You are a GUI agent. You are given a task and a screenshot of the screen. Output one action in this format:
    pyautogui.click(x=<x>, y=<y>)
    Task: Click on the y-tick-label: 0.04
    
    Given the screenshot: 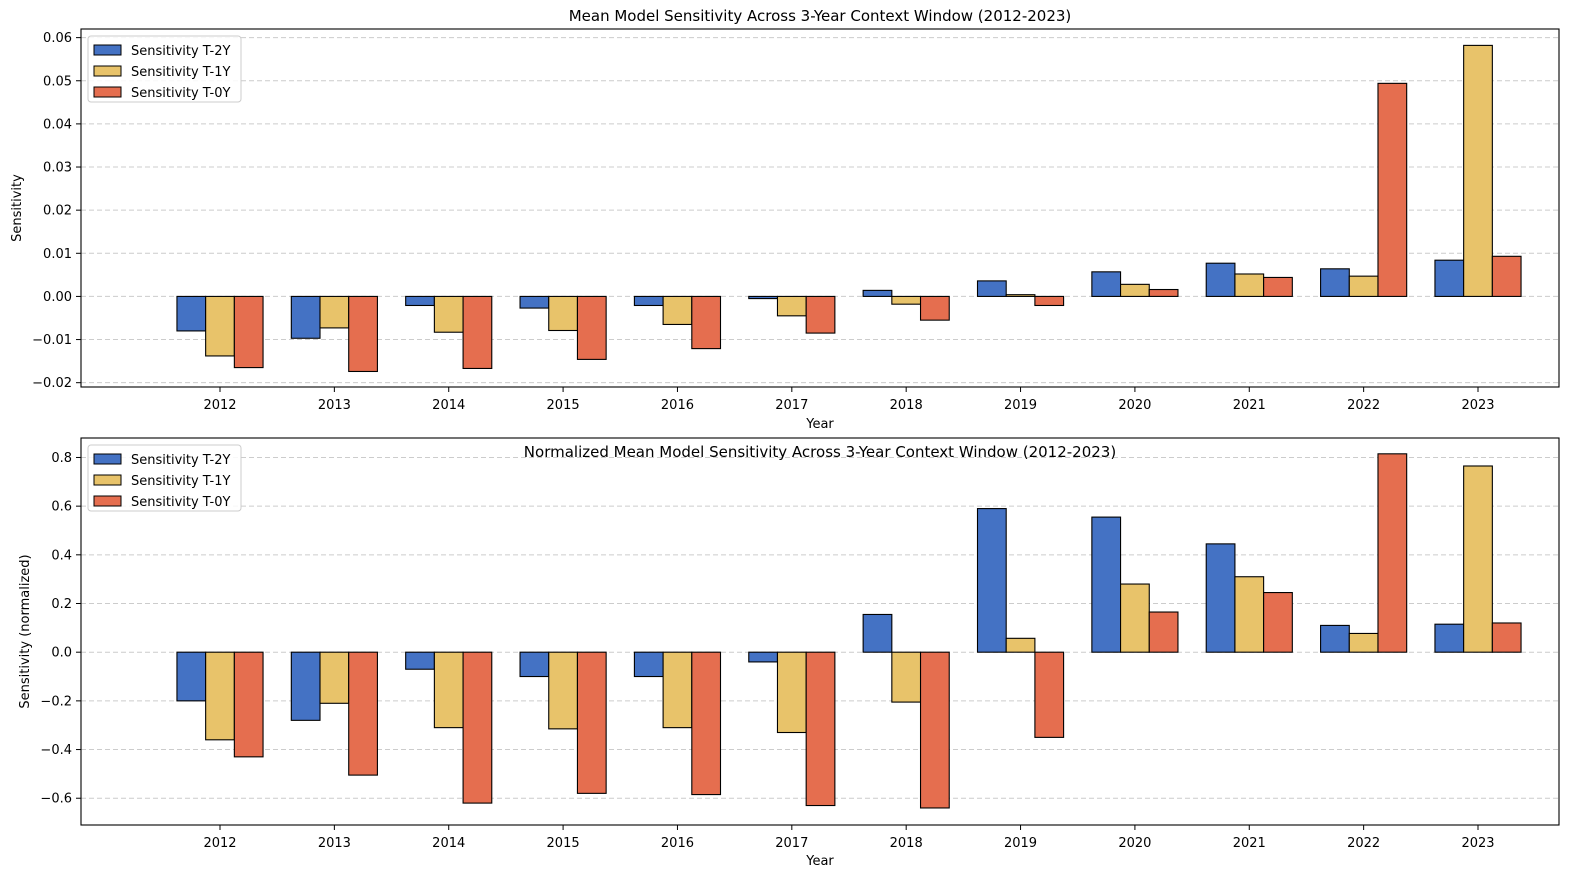 What is the action you would take?
    pyautogui.click(x=57, y=124)
    